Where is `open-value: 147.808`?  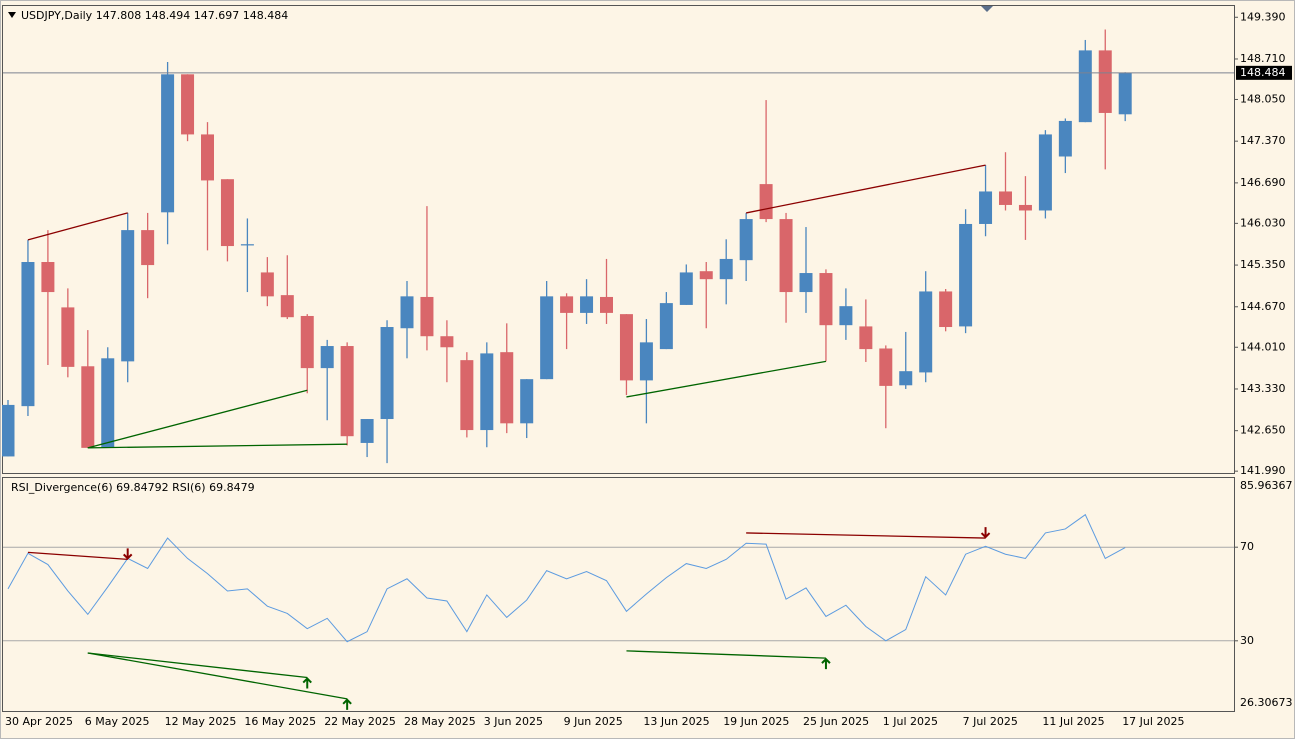
open-value: 147.808 is located at coordinates (119, 15).